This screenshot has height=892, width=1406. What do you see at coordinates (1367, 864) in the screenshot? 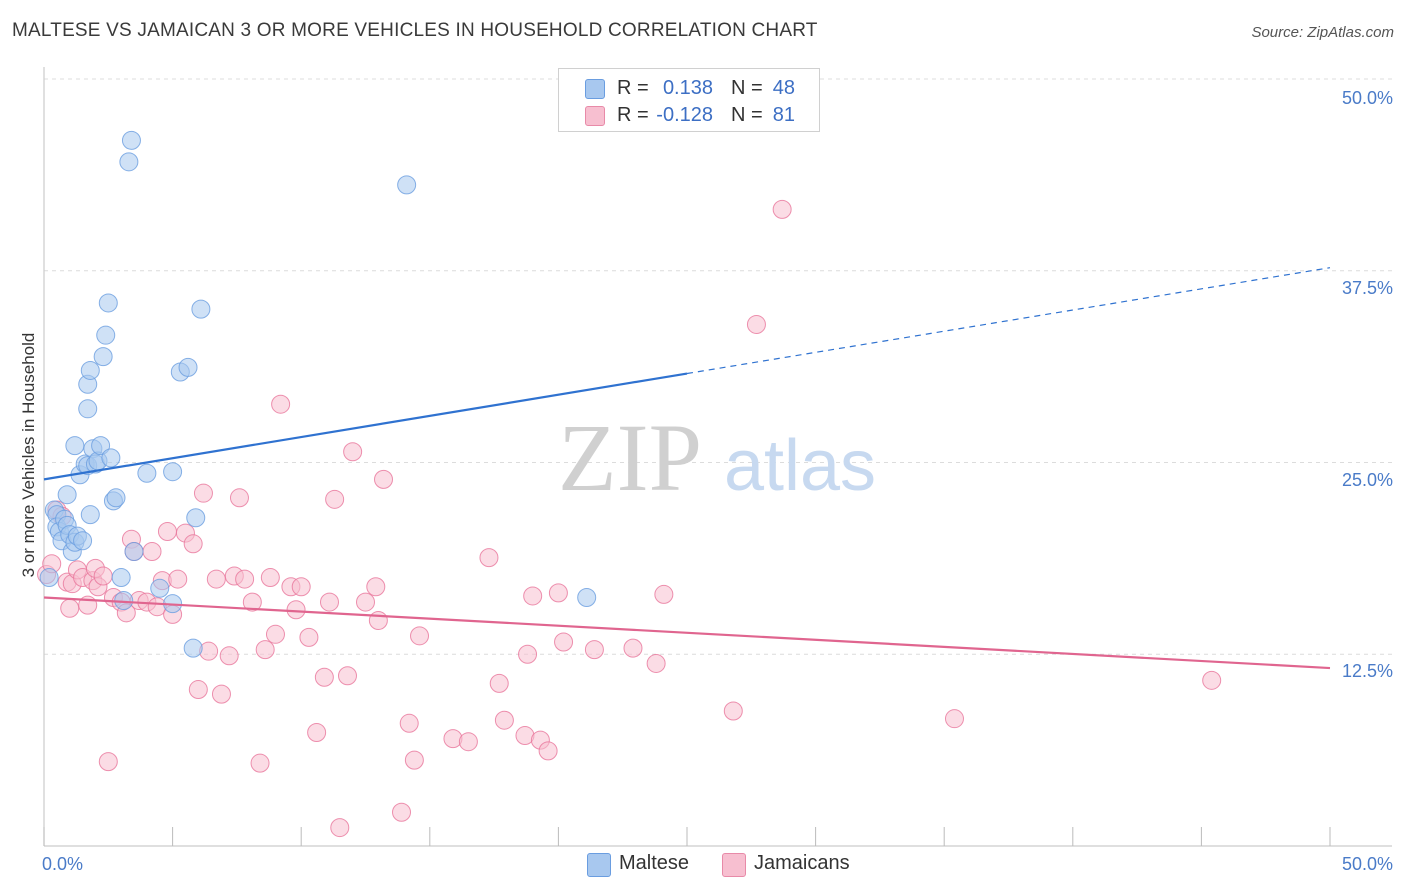
I see `x-tick-label-50: 50.0%` at bounding box center [1367, 864].